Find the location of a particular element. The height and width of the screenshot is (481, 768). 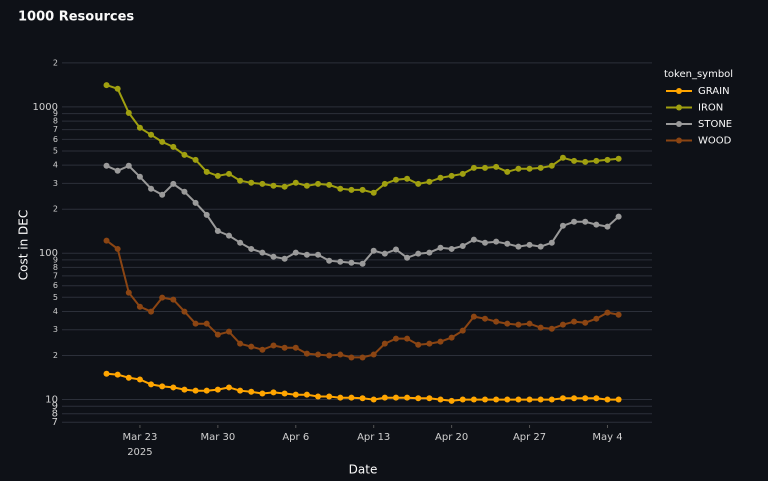

x-axis-label: Date is located at coordinates (363, 470).